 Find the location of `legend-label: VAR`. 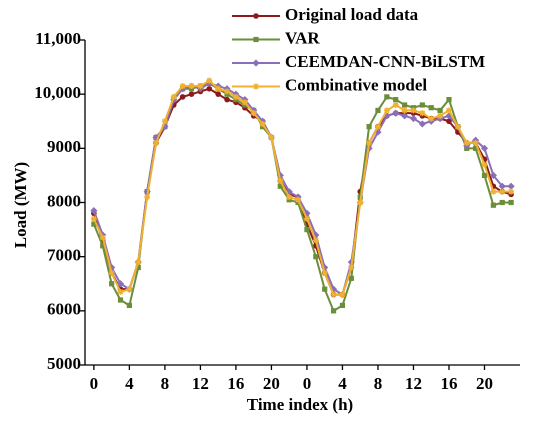

legend-label: VAR is located at coordinates (302, 37).